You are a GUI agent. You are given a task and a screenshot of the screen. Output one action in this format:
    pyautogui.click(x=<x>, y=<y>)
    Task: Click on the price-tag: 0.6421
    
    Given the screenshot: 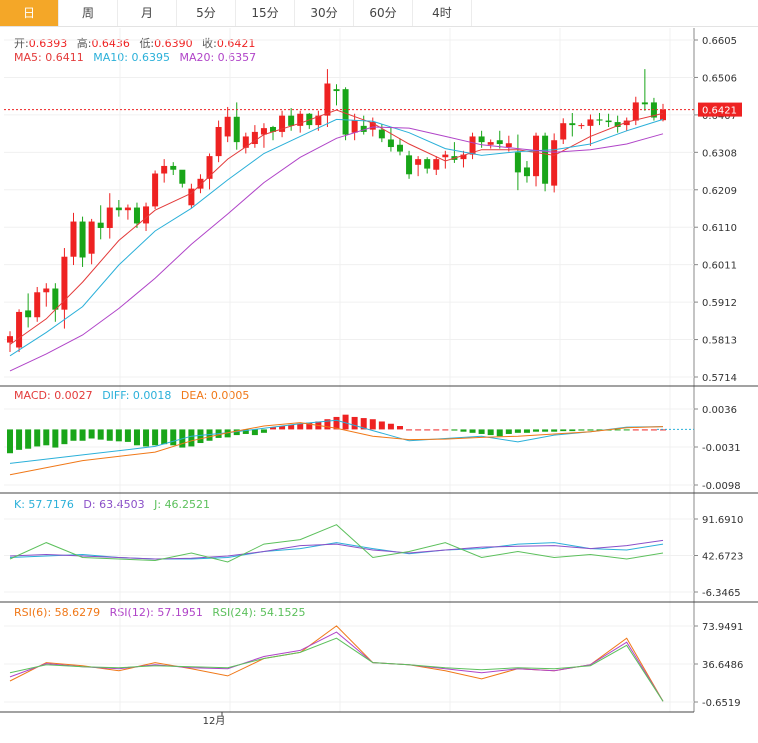 What is the action you would take?
    pyautogui.click(x=719, y=111)
    